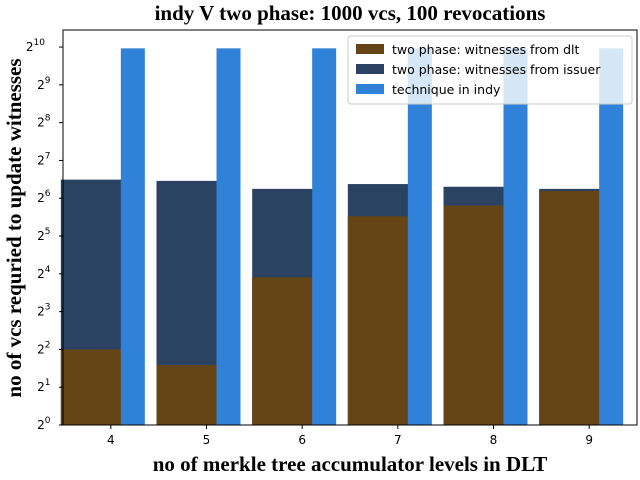  I want to click on x-tick-label: 6, so click(302, 440).